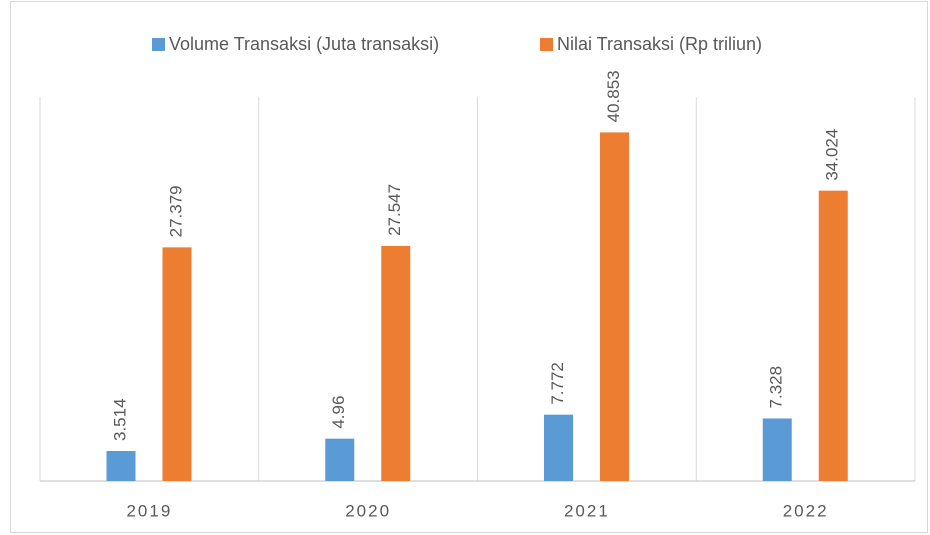 The image size is (930, 535). I want to click on value-label: 4.96, so click(338, 412).